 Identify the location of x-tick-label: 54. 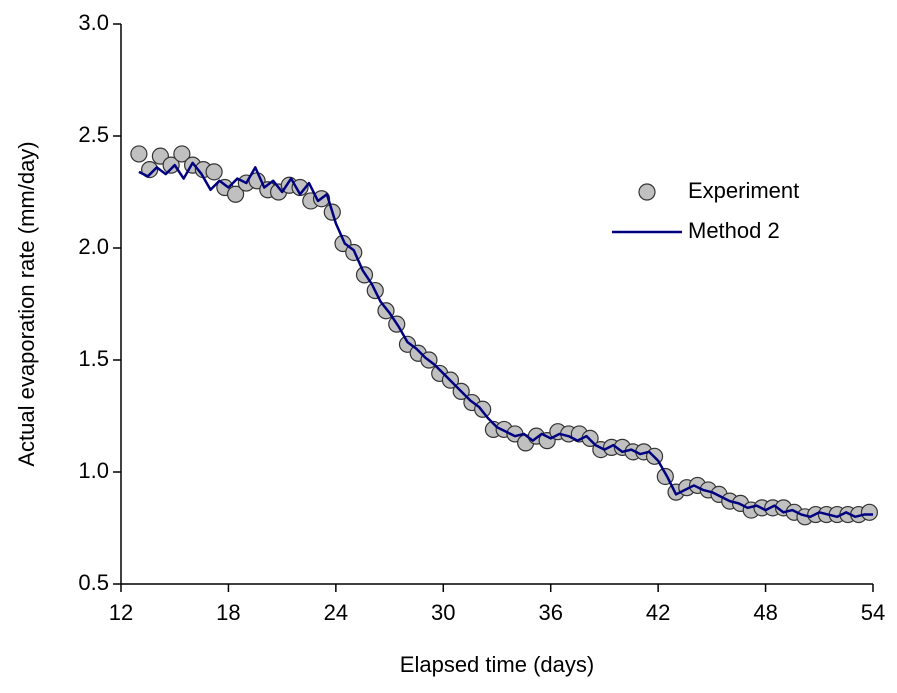
(873, 612).